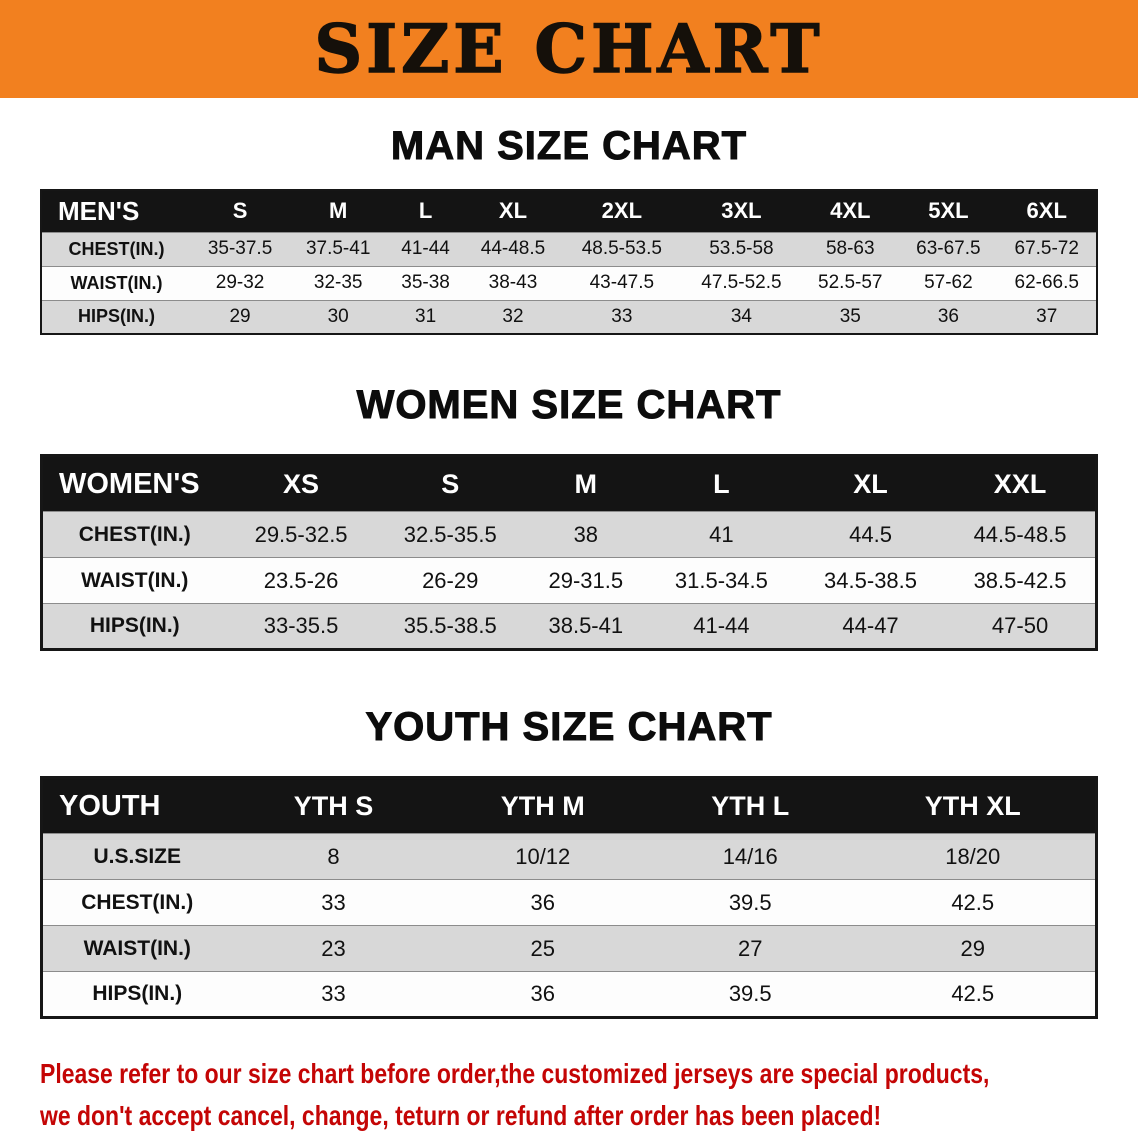 The image size is (1138, 1137). Describe the element at coordinates (586, 580) in the screenshot. I see `cell-value: 29-31.5` at that location.